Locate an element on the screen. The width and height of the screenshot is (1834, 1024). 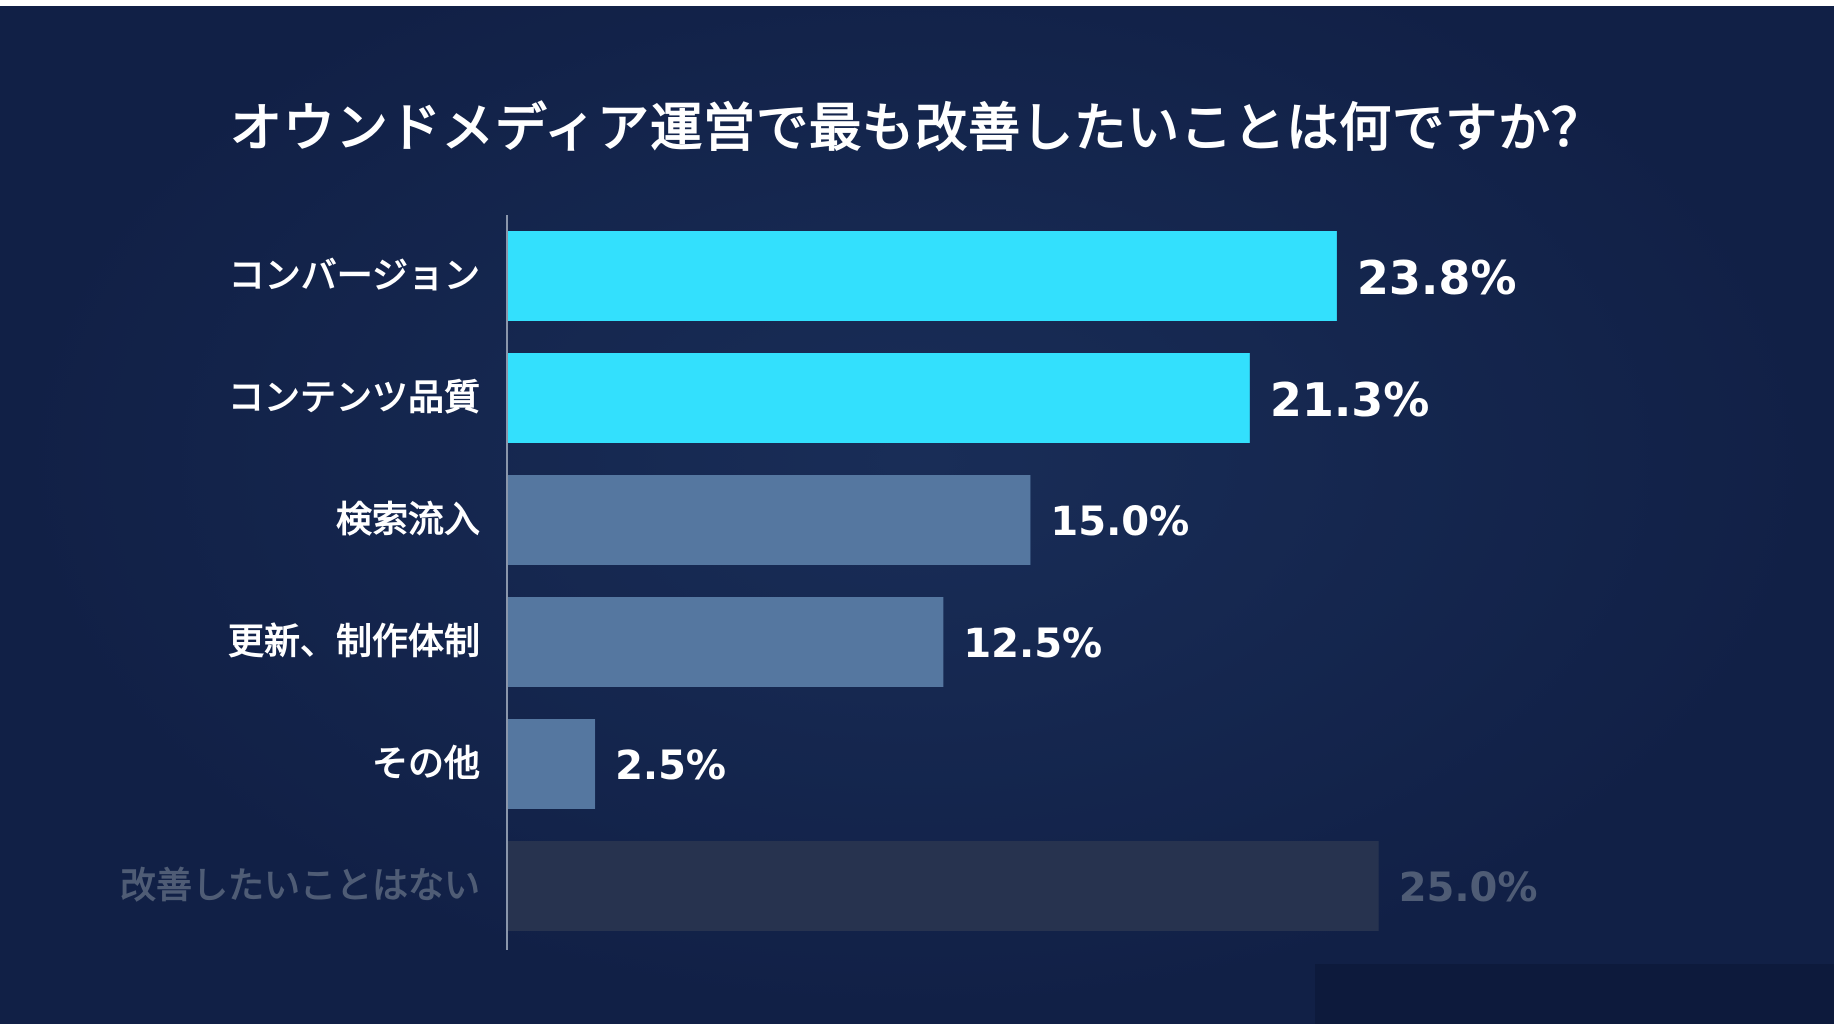
category-label: 改善したいことはない is located at coordinates (300, 886).